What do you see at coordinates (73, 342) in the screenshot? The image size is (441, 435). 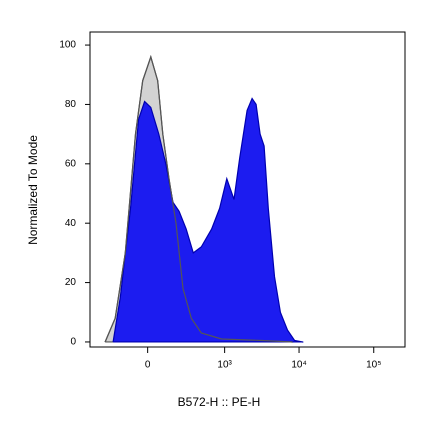 I see `y-tick-label: 0` at bounding box center [73, 342].